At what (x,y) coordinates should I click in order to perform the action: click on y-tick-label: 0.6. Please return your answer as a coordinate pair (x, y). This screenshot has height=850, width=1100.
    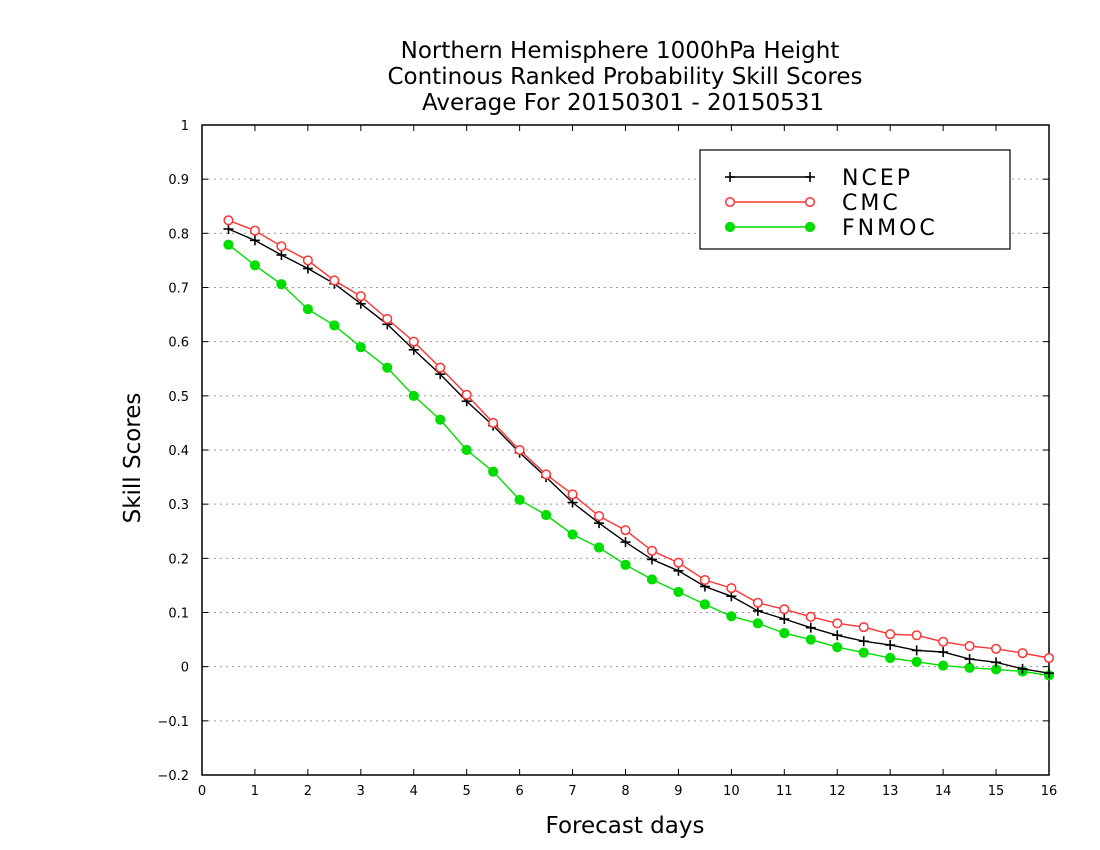
    Looking at the image, I should click on (178, 343).